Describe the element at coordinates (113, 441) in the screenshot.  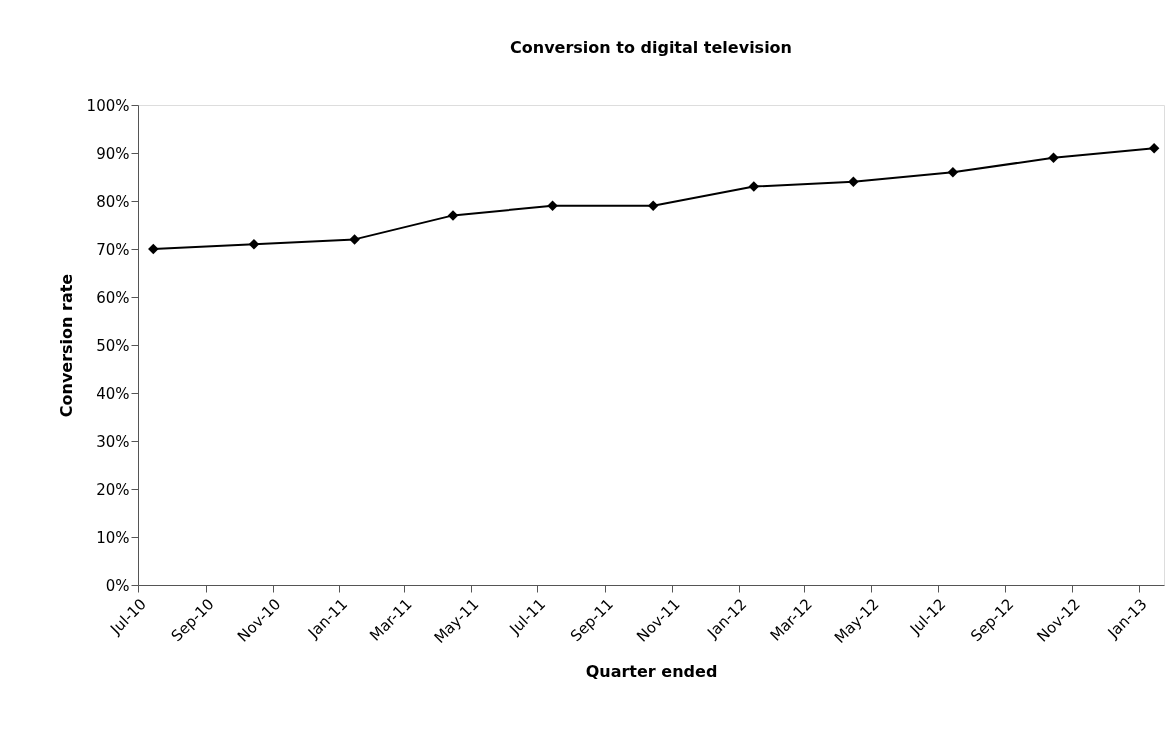
I see `y-tick-label: 30%` at that location.